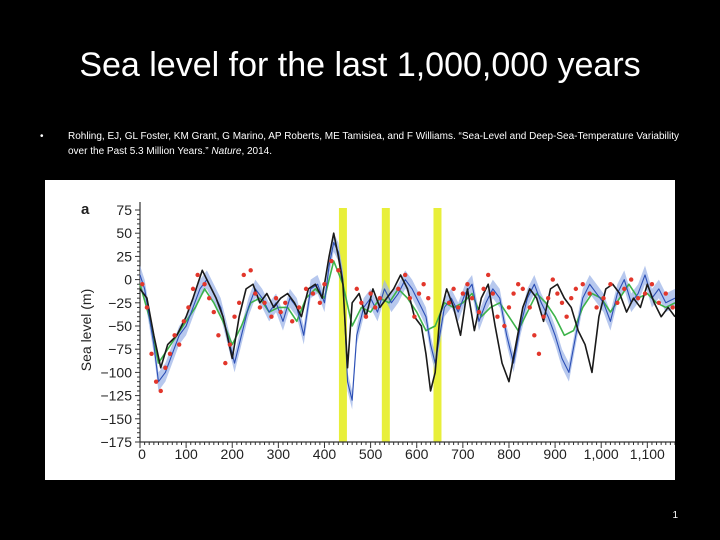  I want to click on highlight-bands, so click(390, 325).